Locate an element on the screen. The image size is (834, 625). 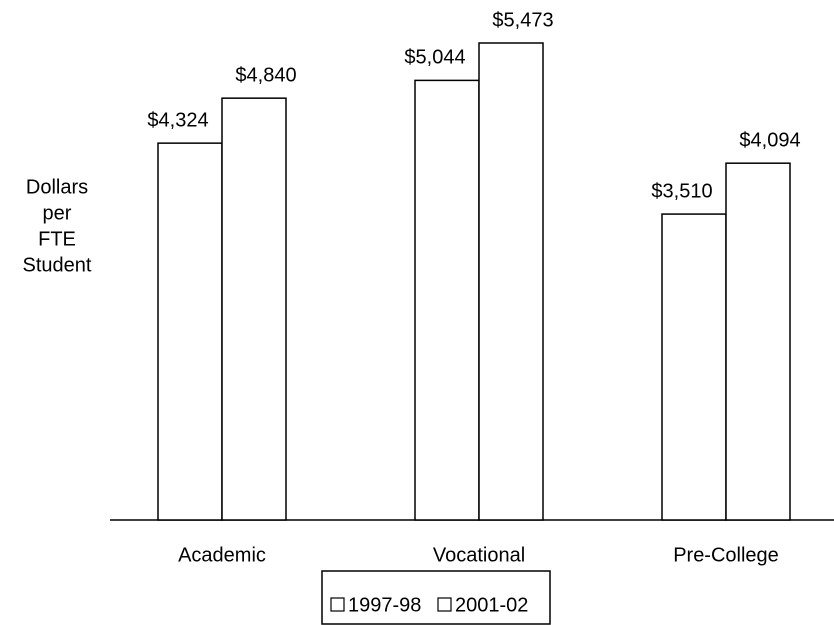
legend-label: 2001-02 is located at coordinates (491, 605).